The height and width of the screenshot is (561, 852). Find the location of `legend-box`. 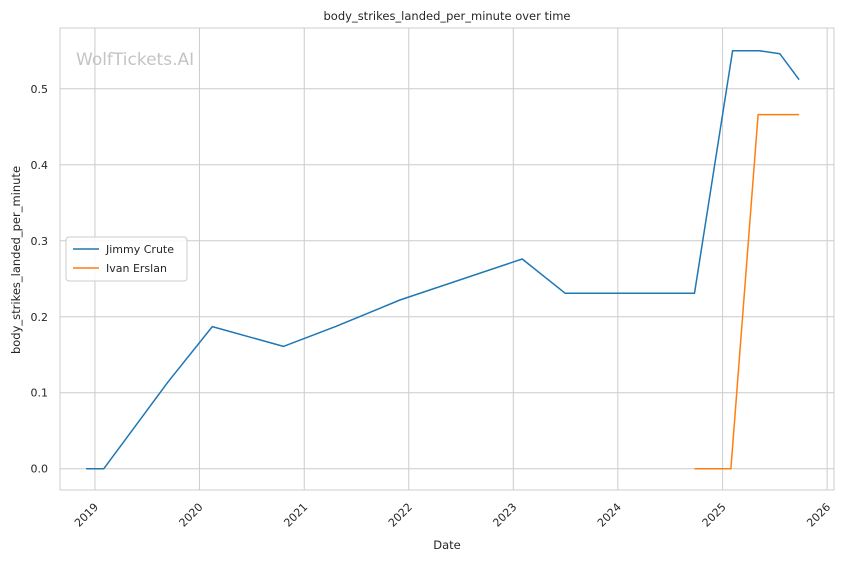

legend-box is located at coordinates (126, 259).